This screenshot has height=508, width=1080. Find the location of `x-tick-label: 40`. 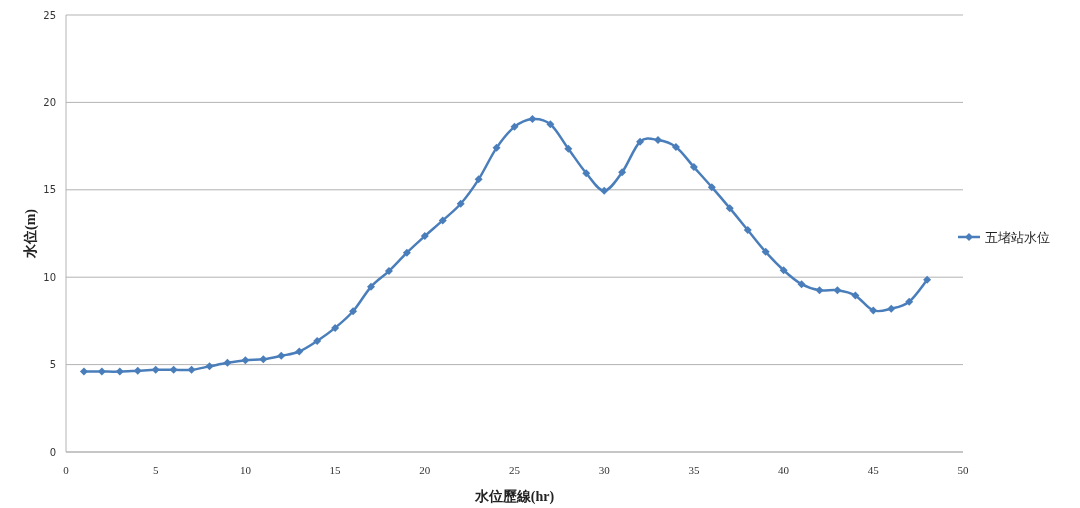

x-tick-label: 40 is located at coordinates (784, 470).